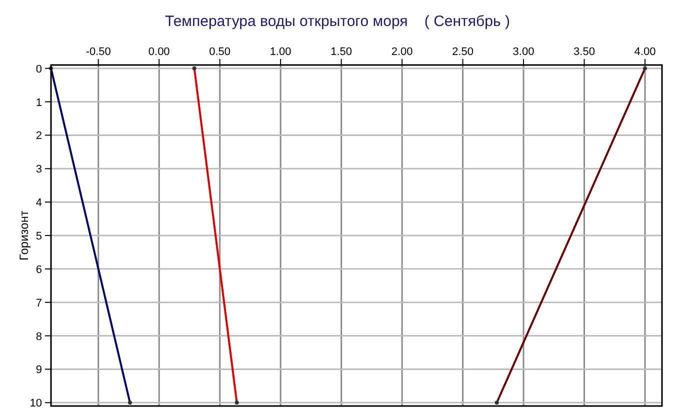  Describe the element at coordinates (39, 236) in the screenshot. I see `y-tick-label: 5` at that location.